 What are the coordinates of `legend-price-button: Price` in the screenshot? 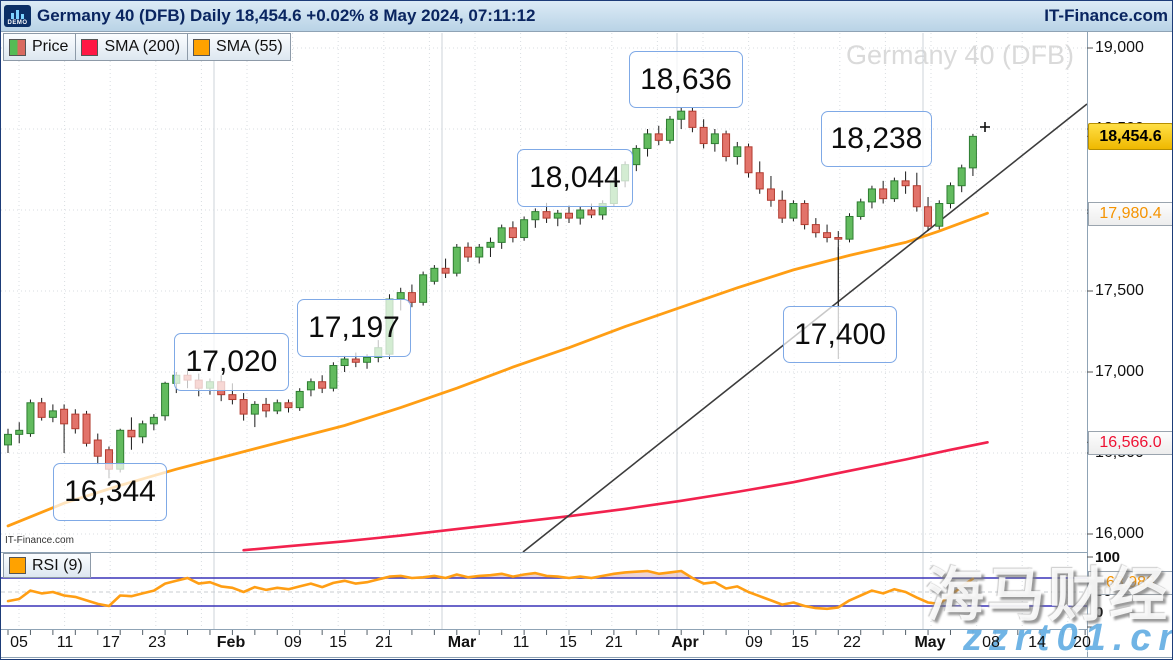 It's located at (40, 47).